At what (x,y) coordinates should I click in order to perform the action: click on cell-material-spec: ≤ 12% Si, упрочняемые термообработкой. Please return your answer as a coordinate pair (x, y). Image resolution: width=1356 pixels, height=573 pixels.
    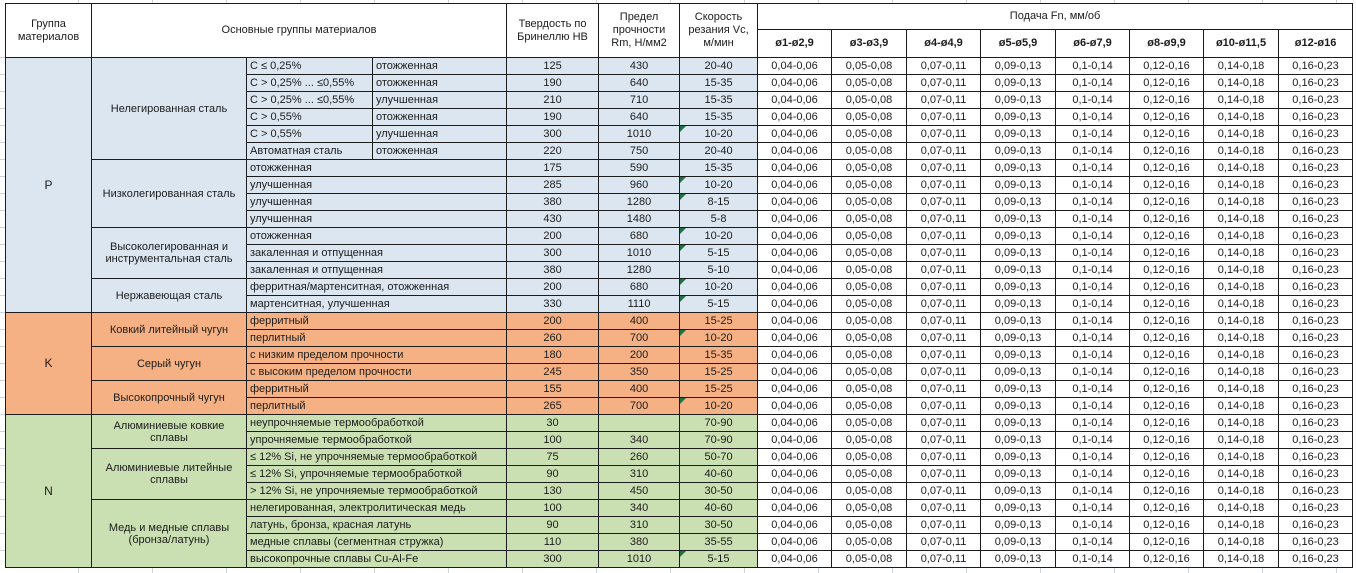
    Looking at the image, I should click on (376, 474).